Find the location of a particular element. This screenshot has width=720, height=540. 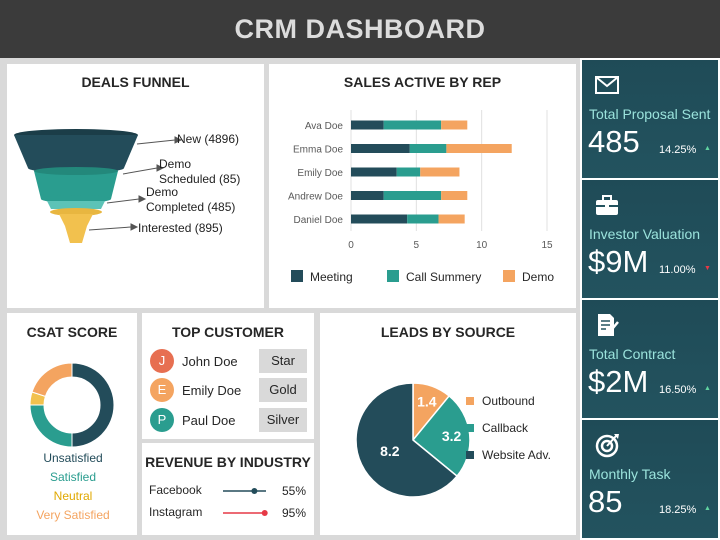

top-customer-title: TOP CUSTOMER is located at coordinates (228, 332).